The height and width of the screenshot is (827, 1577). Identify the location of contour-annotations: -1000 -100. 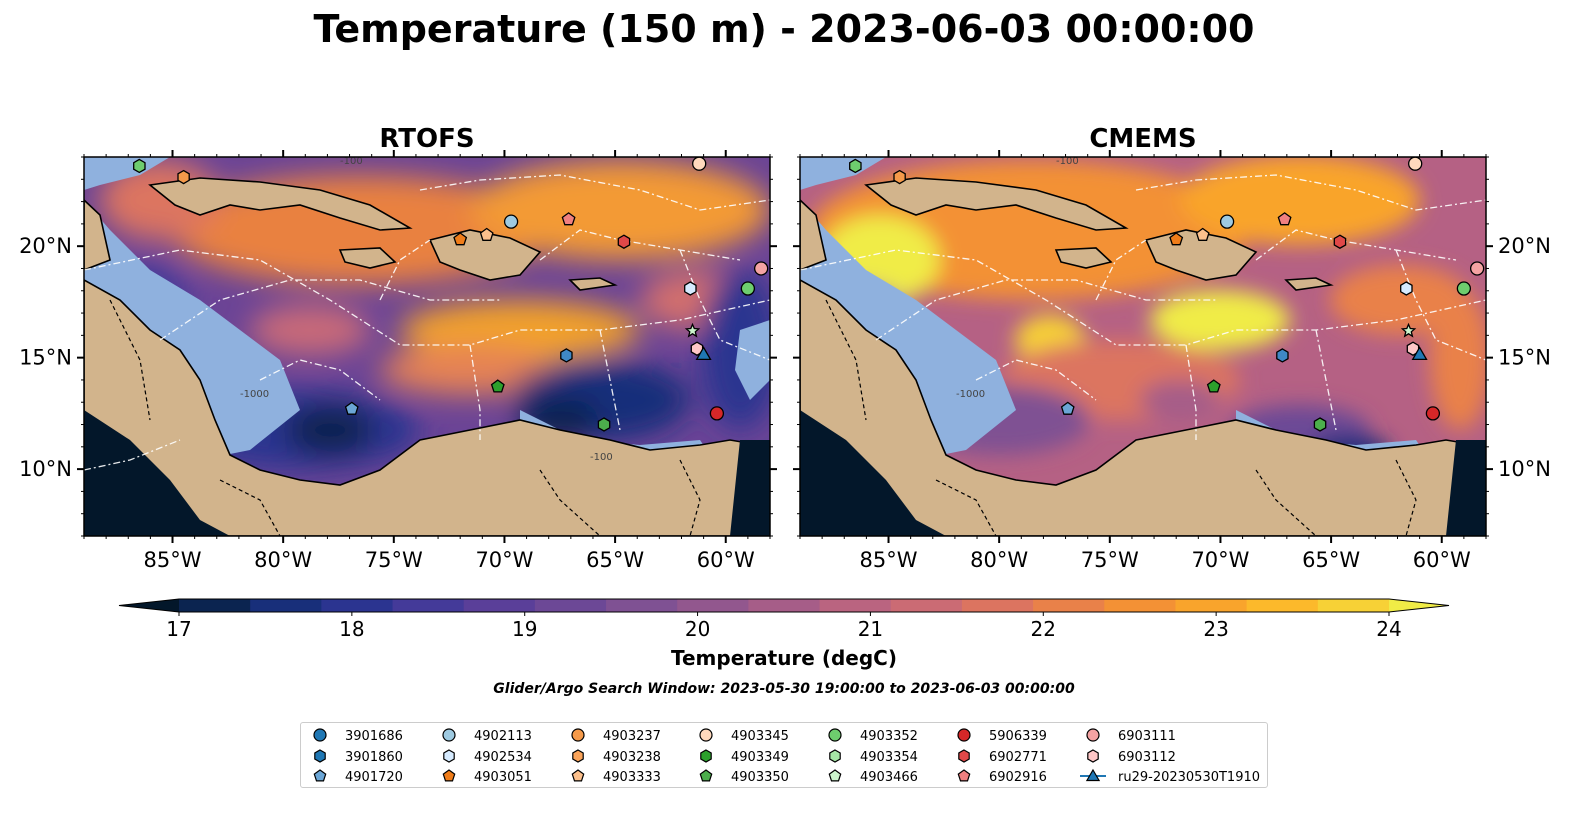
(1017, 278).